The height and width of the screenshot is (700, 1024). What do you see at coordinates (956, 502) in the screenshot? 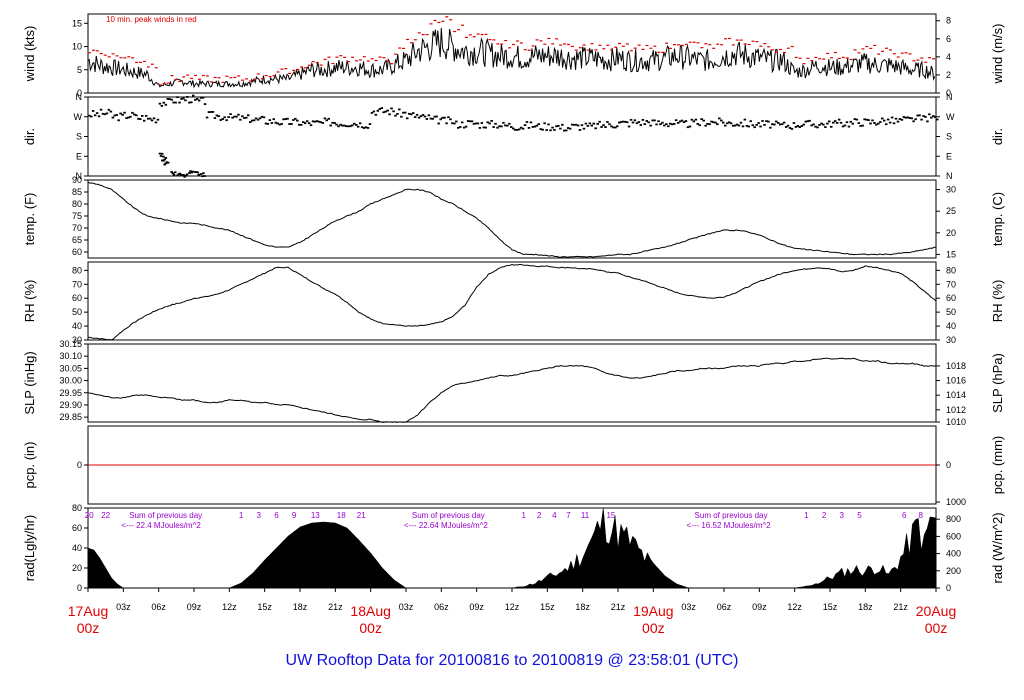
I see `rad-right-tick-label: 1000` at bounding box center [956, 502].